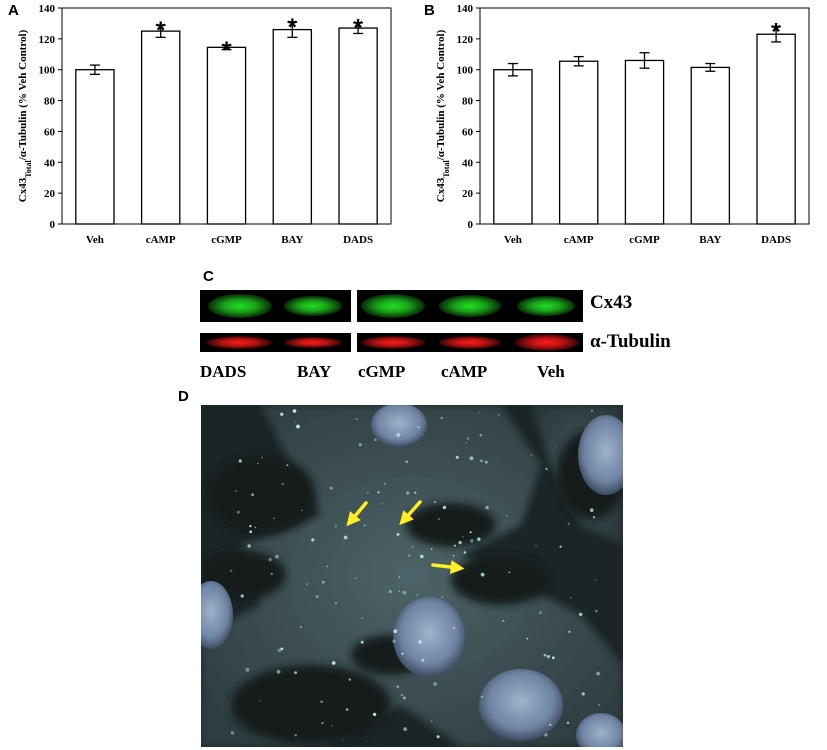 This screenshot has height=750, width=827. What do you see at coordinates (161, 240) in the screenshot?
I see `category-label: cAMP` at bounding box center [161, 240].